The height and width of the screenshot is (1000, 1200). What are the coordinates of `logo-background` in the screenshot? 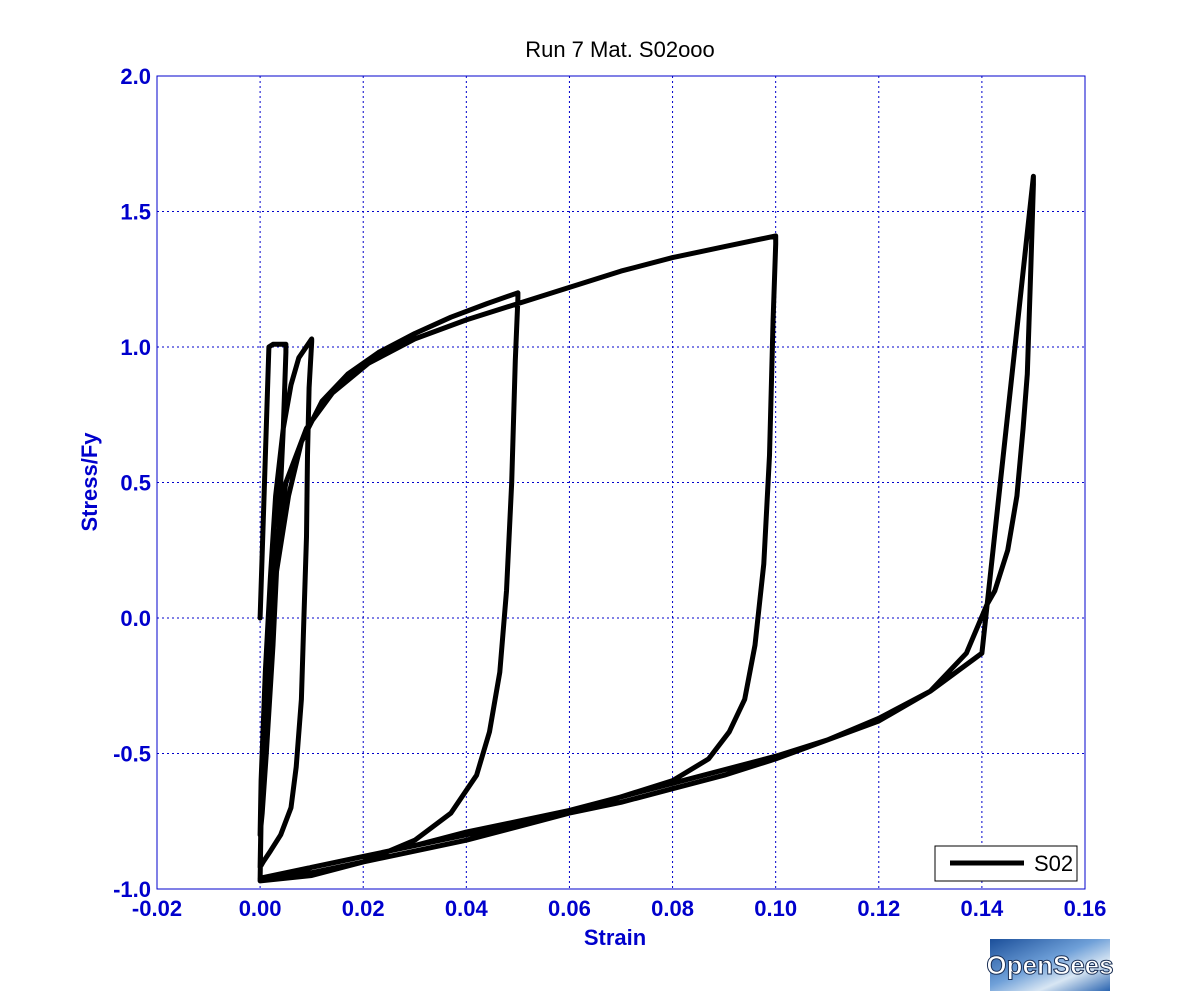 It's located at (1050, 965).